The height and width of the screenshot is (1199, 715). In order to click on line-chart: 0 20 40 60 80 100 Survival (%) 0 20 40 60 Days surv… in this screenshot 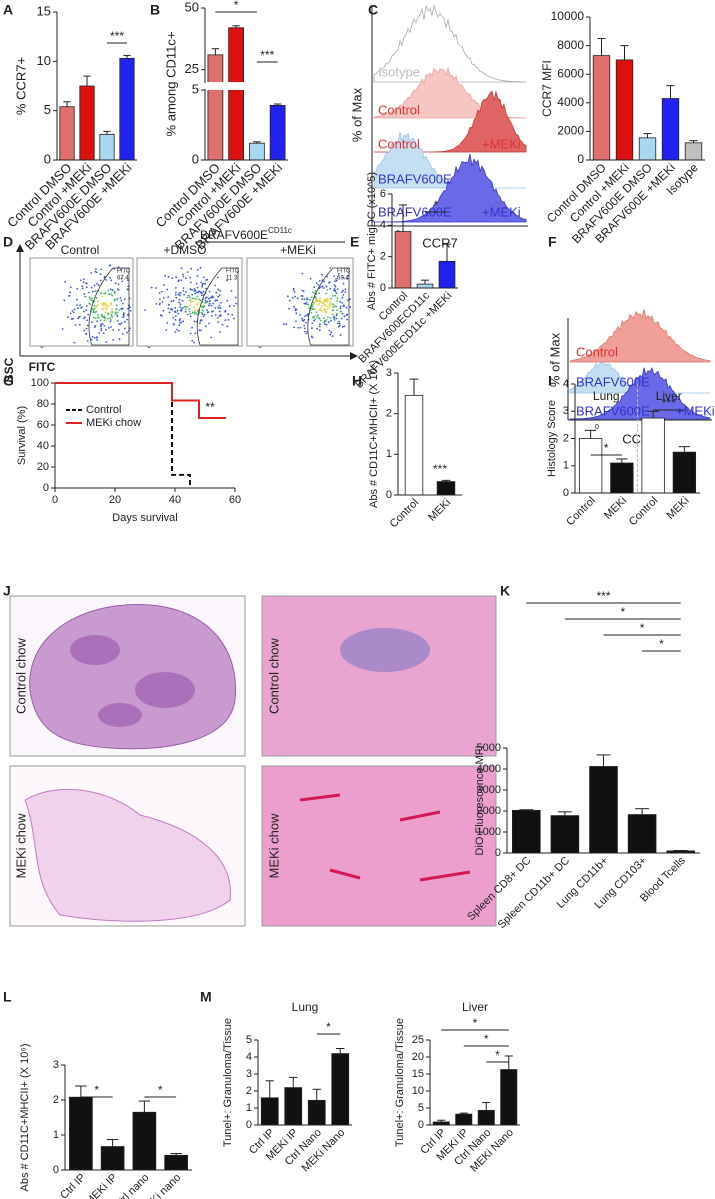, I will do `click(128, 450)`.